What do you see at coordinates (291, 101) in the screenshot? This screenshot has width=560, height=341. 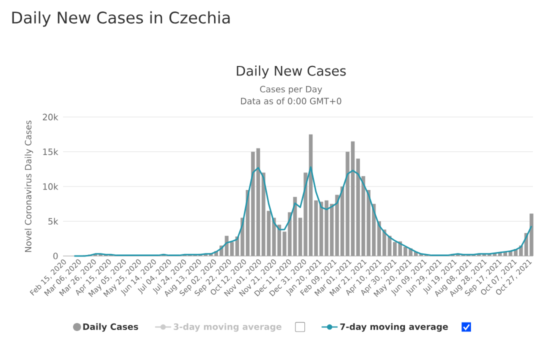 I see `text: Data as of 0:00 GMT+0` at bounding box center [291, 101].